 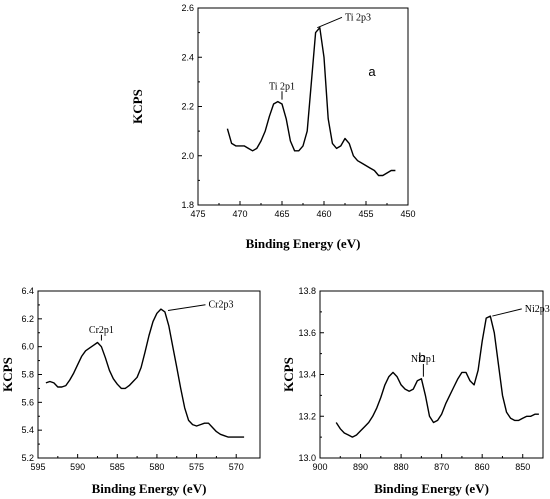 I want to click on peak-label: Ti 2p1, so click(x=282, y=86).